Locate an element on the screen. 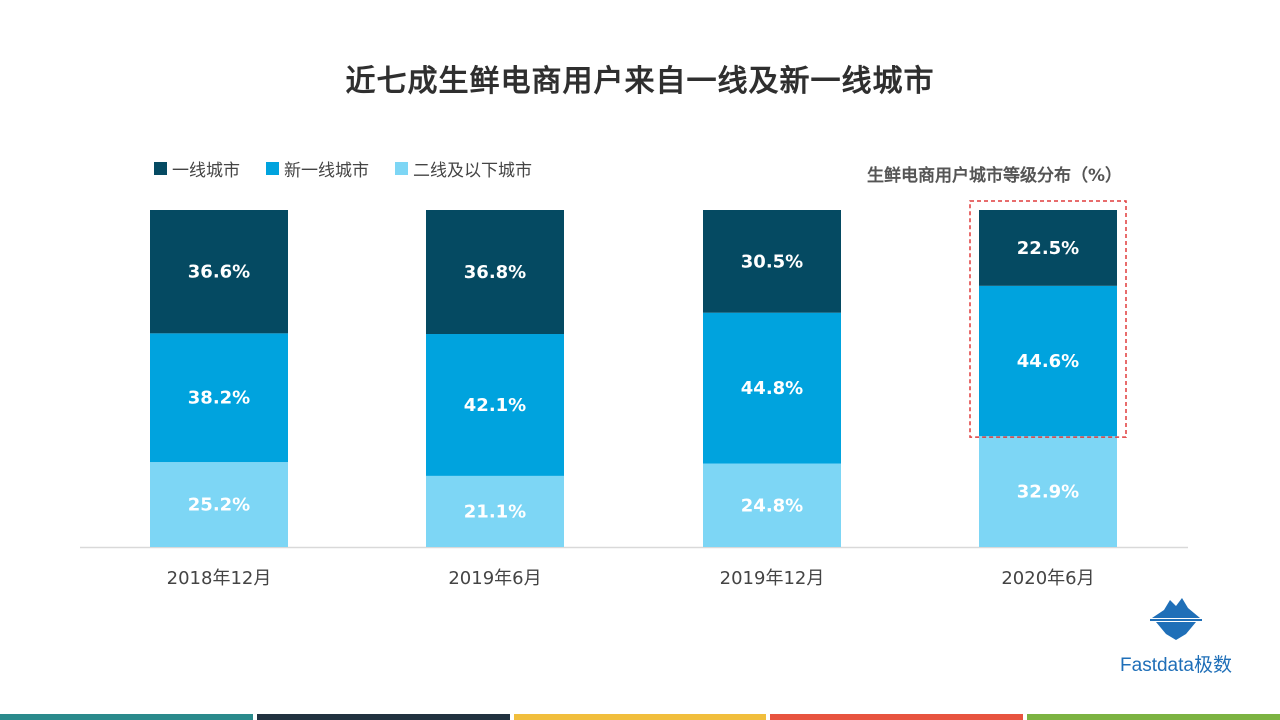  legend-item-new-tier1: 新一线城市 is located at coordinates (317, 168).